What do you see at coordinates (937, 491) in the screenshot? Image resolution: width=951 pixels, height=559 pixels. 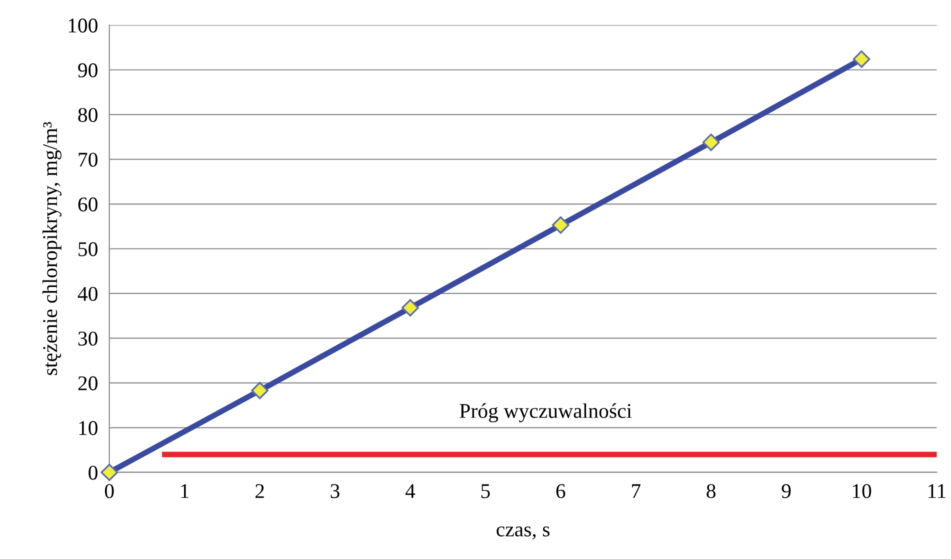 I see `x-tick-label: 11` at bounding box center [937, 491].